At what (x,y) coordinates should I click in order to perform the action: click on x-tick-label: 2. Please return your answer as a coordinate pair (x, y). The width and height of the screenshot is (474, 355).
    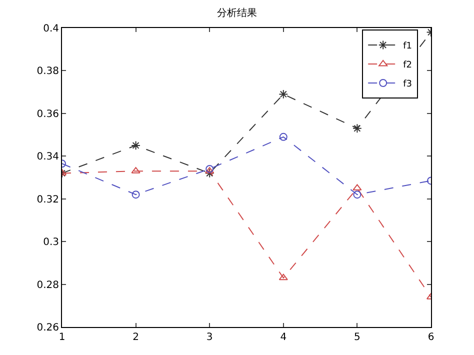
    Looking at the image, I should click on (135, 337).